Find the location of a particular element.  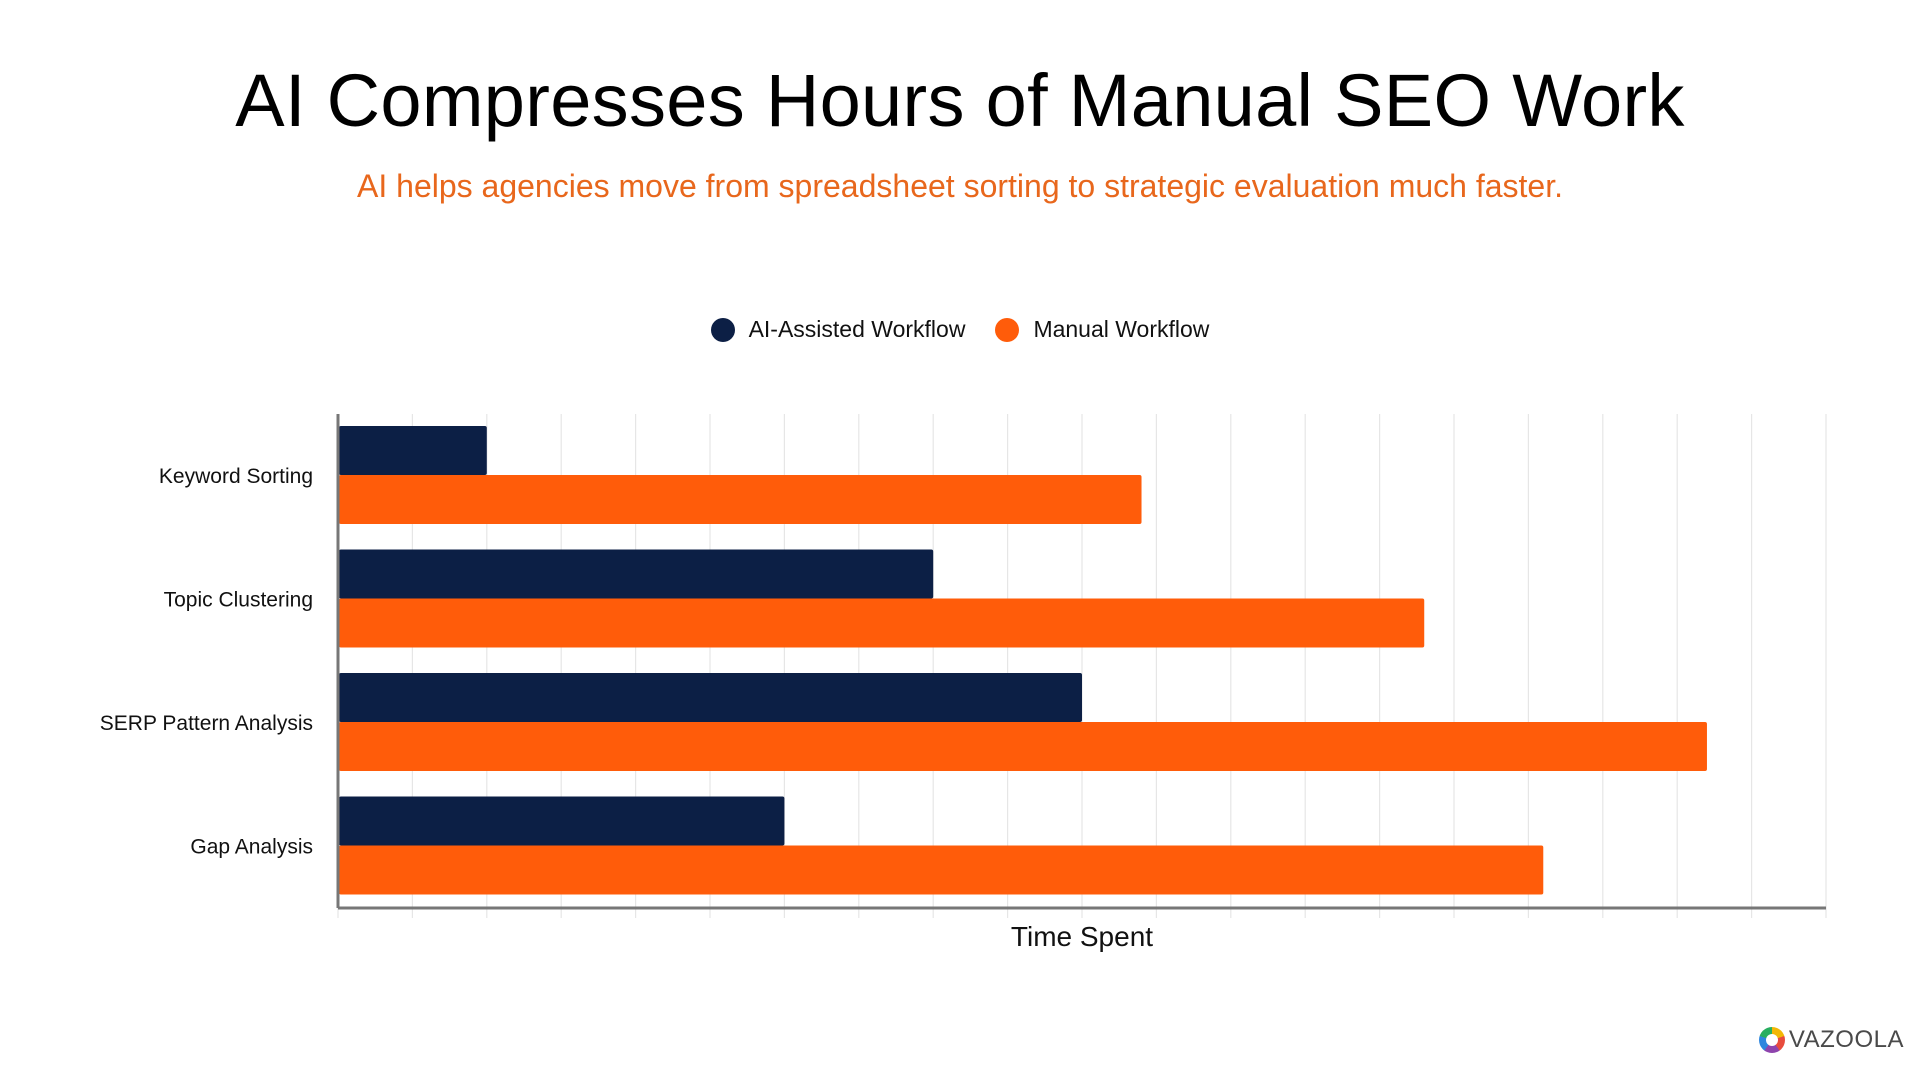

legend-swatch-manual is located at coordinates (1007, 329).